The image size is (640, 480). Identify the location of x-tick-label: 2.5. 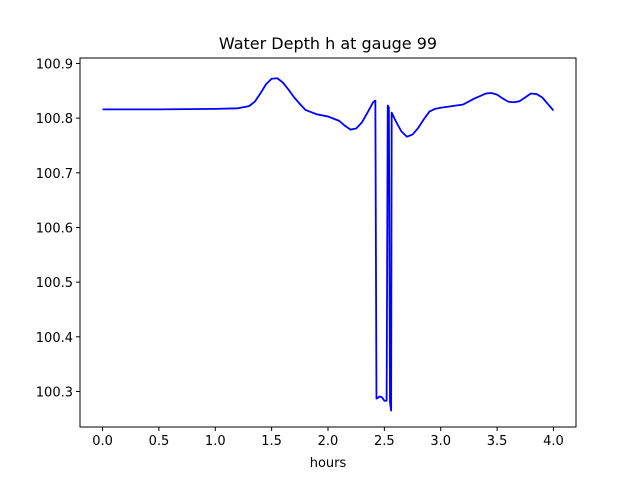
(384, 441).